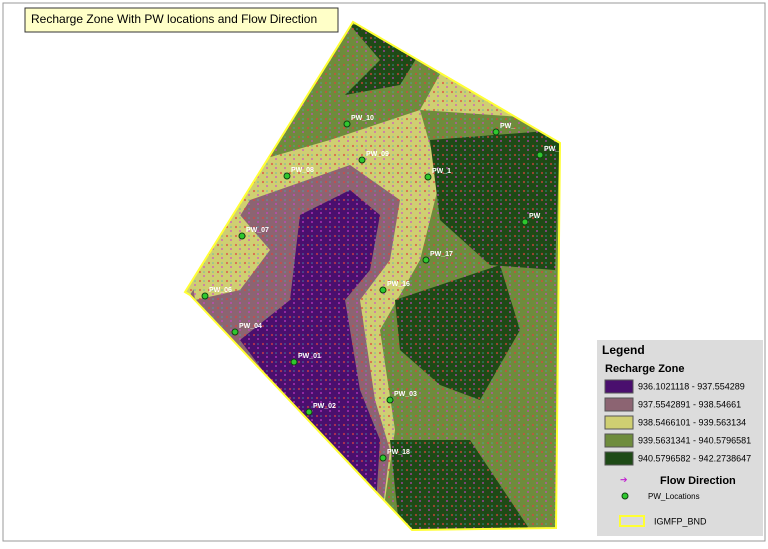  Describe the element at coordinates (624, 479) in the screenshot. I see `flow-icon: ➔` at that location.